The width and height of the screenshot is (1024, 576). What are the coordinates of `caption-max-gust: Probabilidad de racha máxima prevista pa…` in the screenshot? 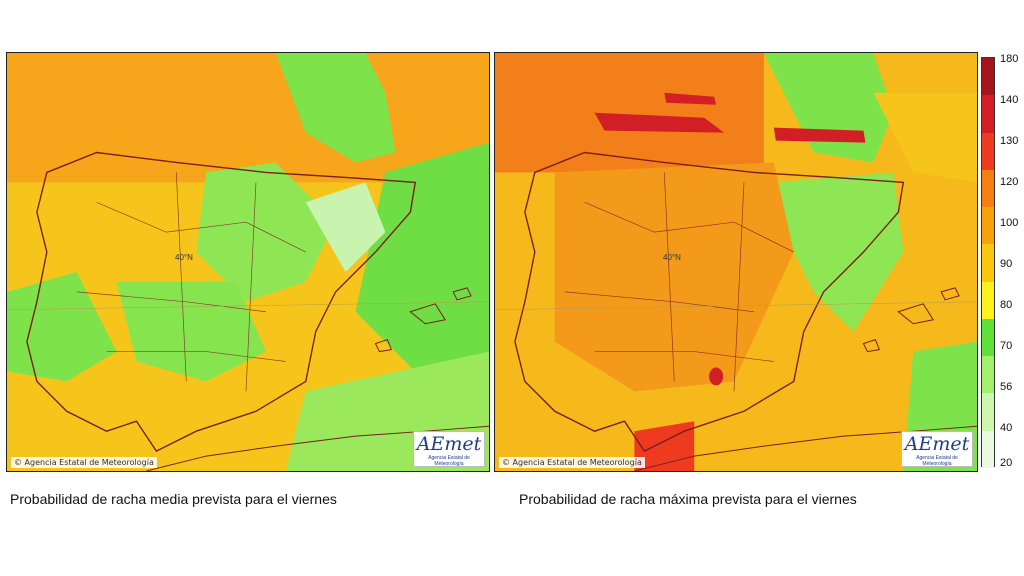 It's located at (688, 499).